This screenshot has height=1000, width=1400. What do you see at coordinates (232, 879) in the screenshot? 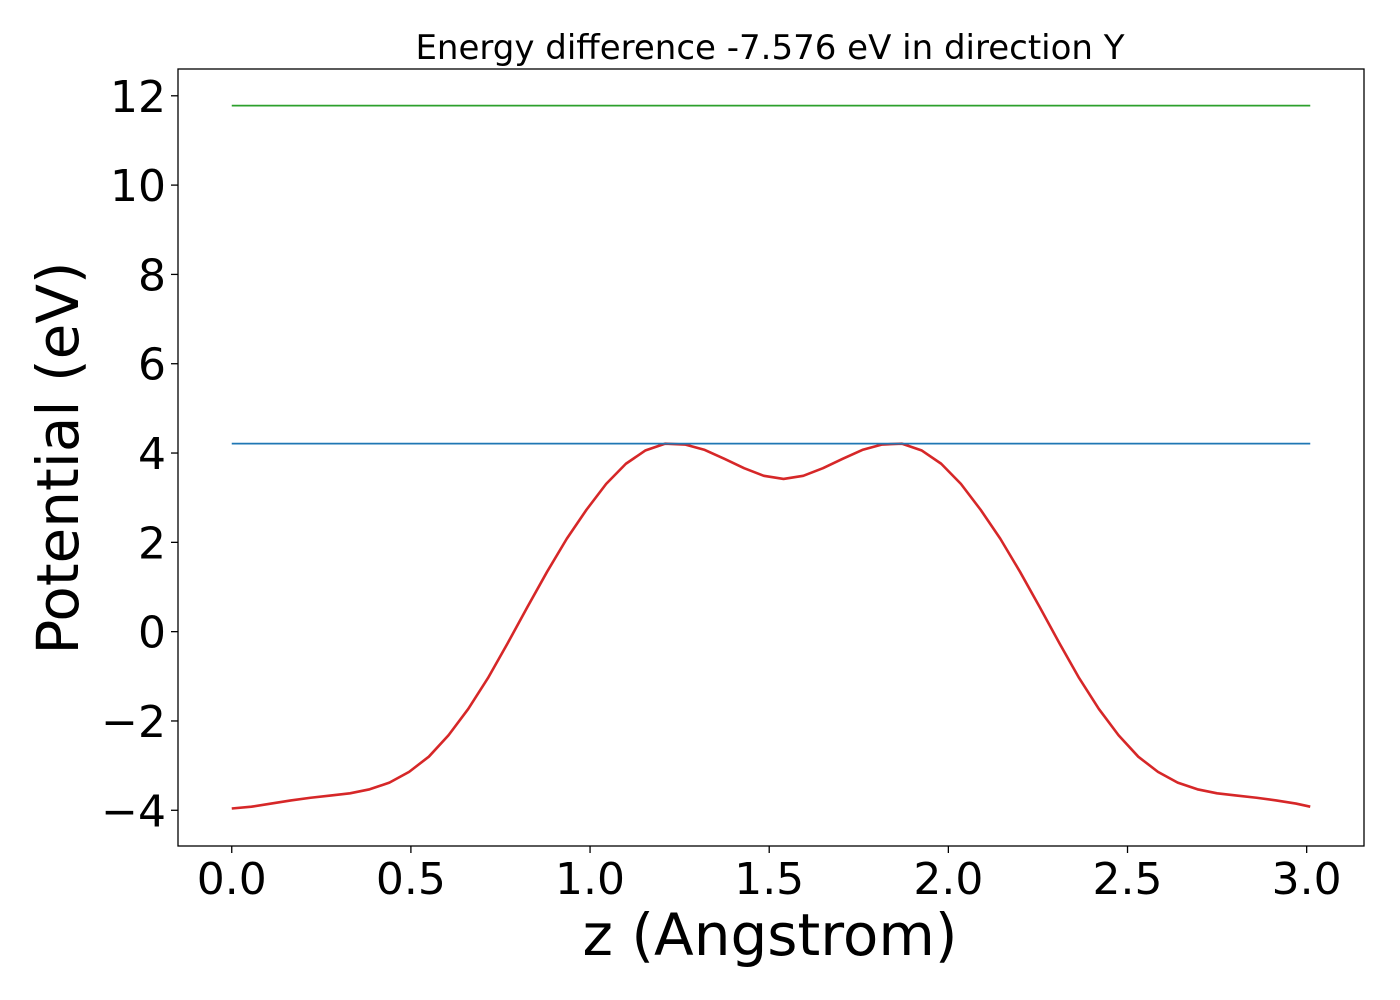
I see `x-tick-label: 0.0` at bounding box center [232, 879].